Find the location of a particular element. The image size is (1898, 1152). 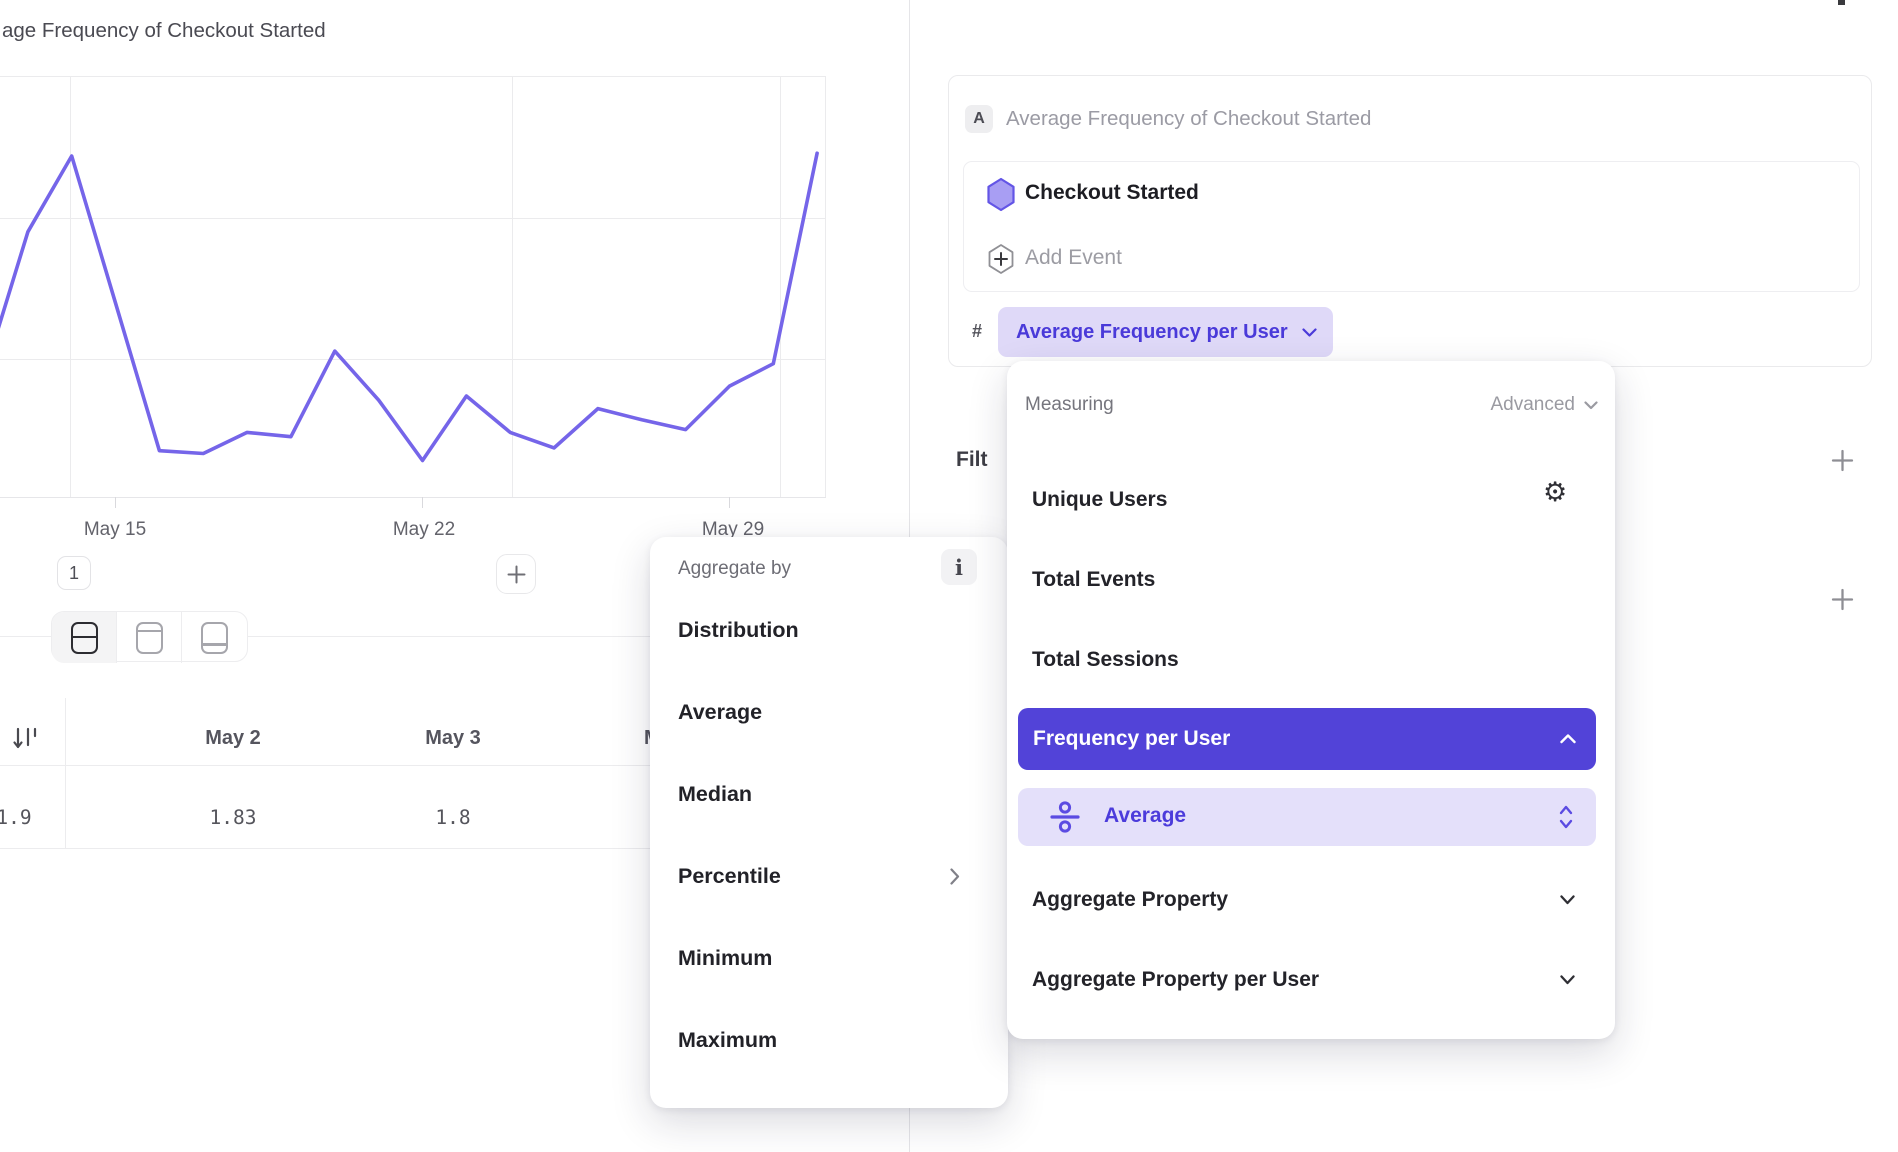

menu-item-aggregate-property-per-user: Aggregate Property per User is located at coordinates (1176, 979).